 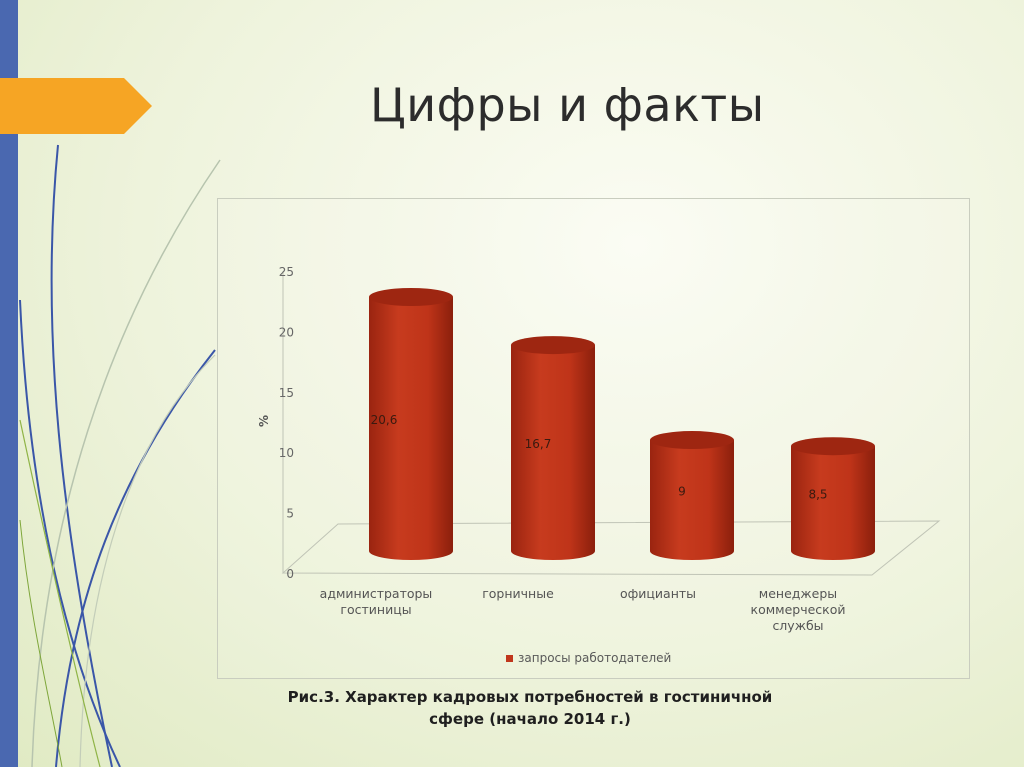 What do you see at coordinates (817, 495) in the screenshot?
I see `bar-value-label: 8,5` at bounding box center [817, 495].